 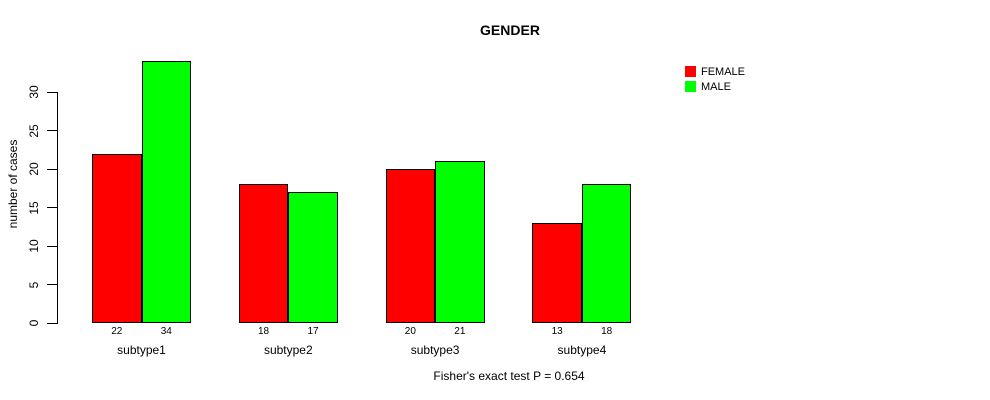 I want to click on bar-value-label: 22, so click(x=117, y=331).